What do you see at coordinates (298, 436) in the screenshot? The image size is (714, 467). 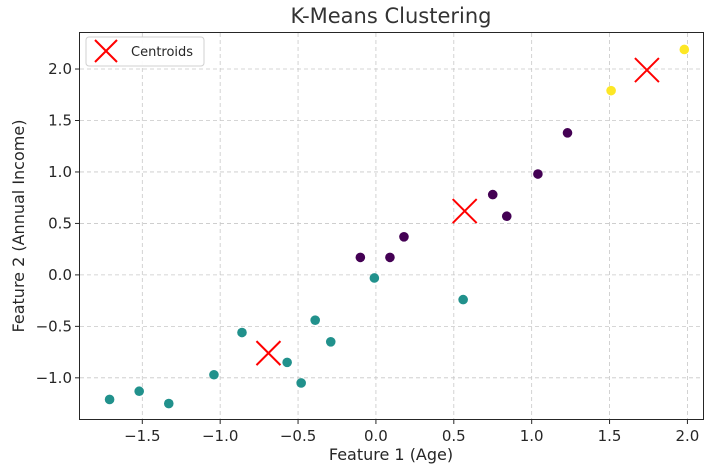 I see `x-tick-label: −0.5` at bounding box center [298, 436].